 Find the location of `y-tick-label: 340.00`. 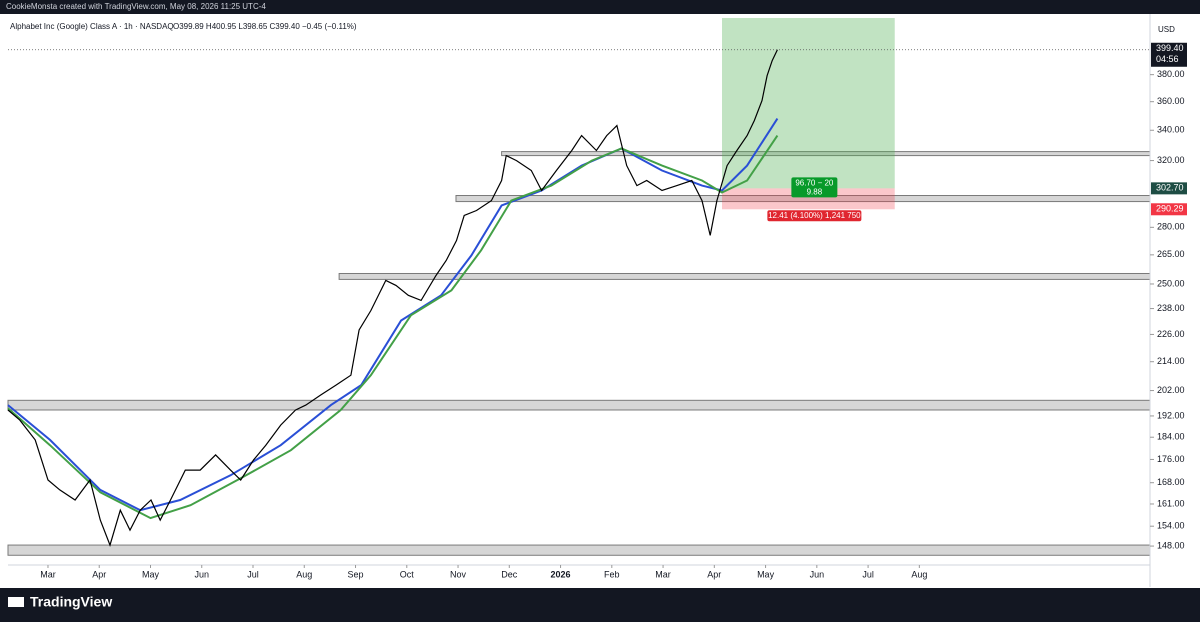

y-tick-label: 340.00 is located at coordinates (1171, 130).